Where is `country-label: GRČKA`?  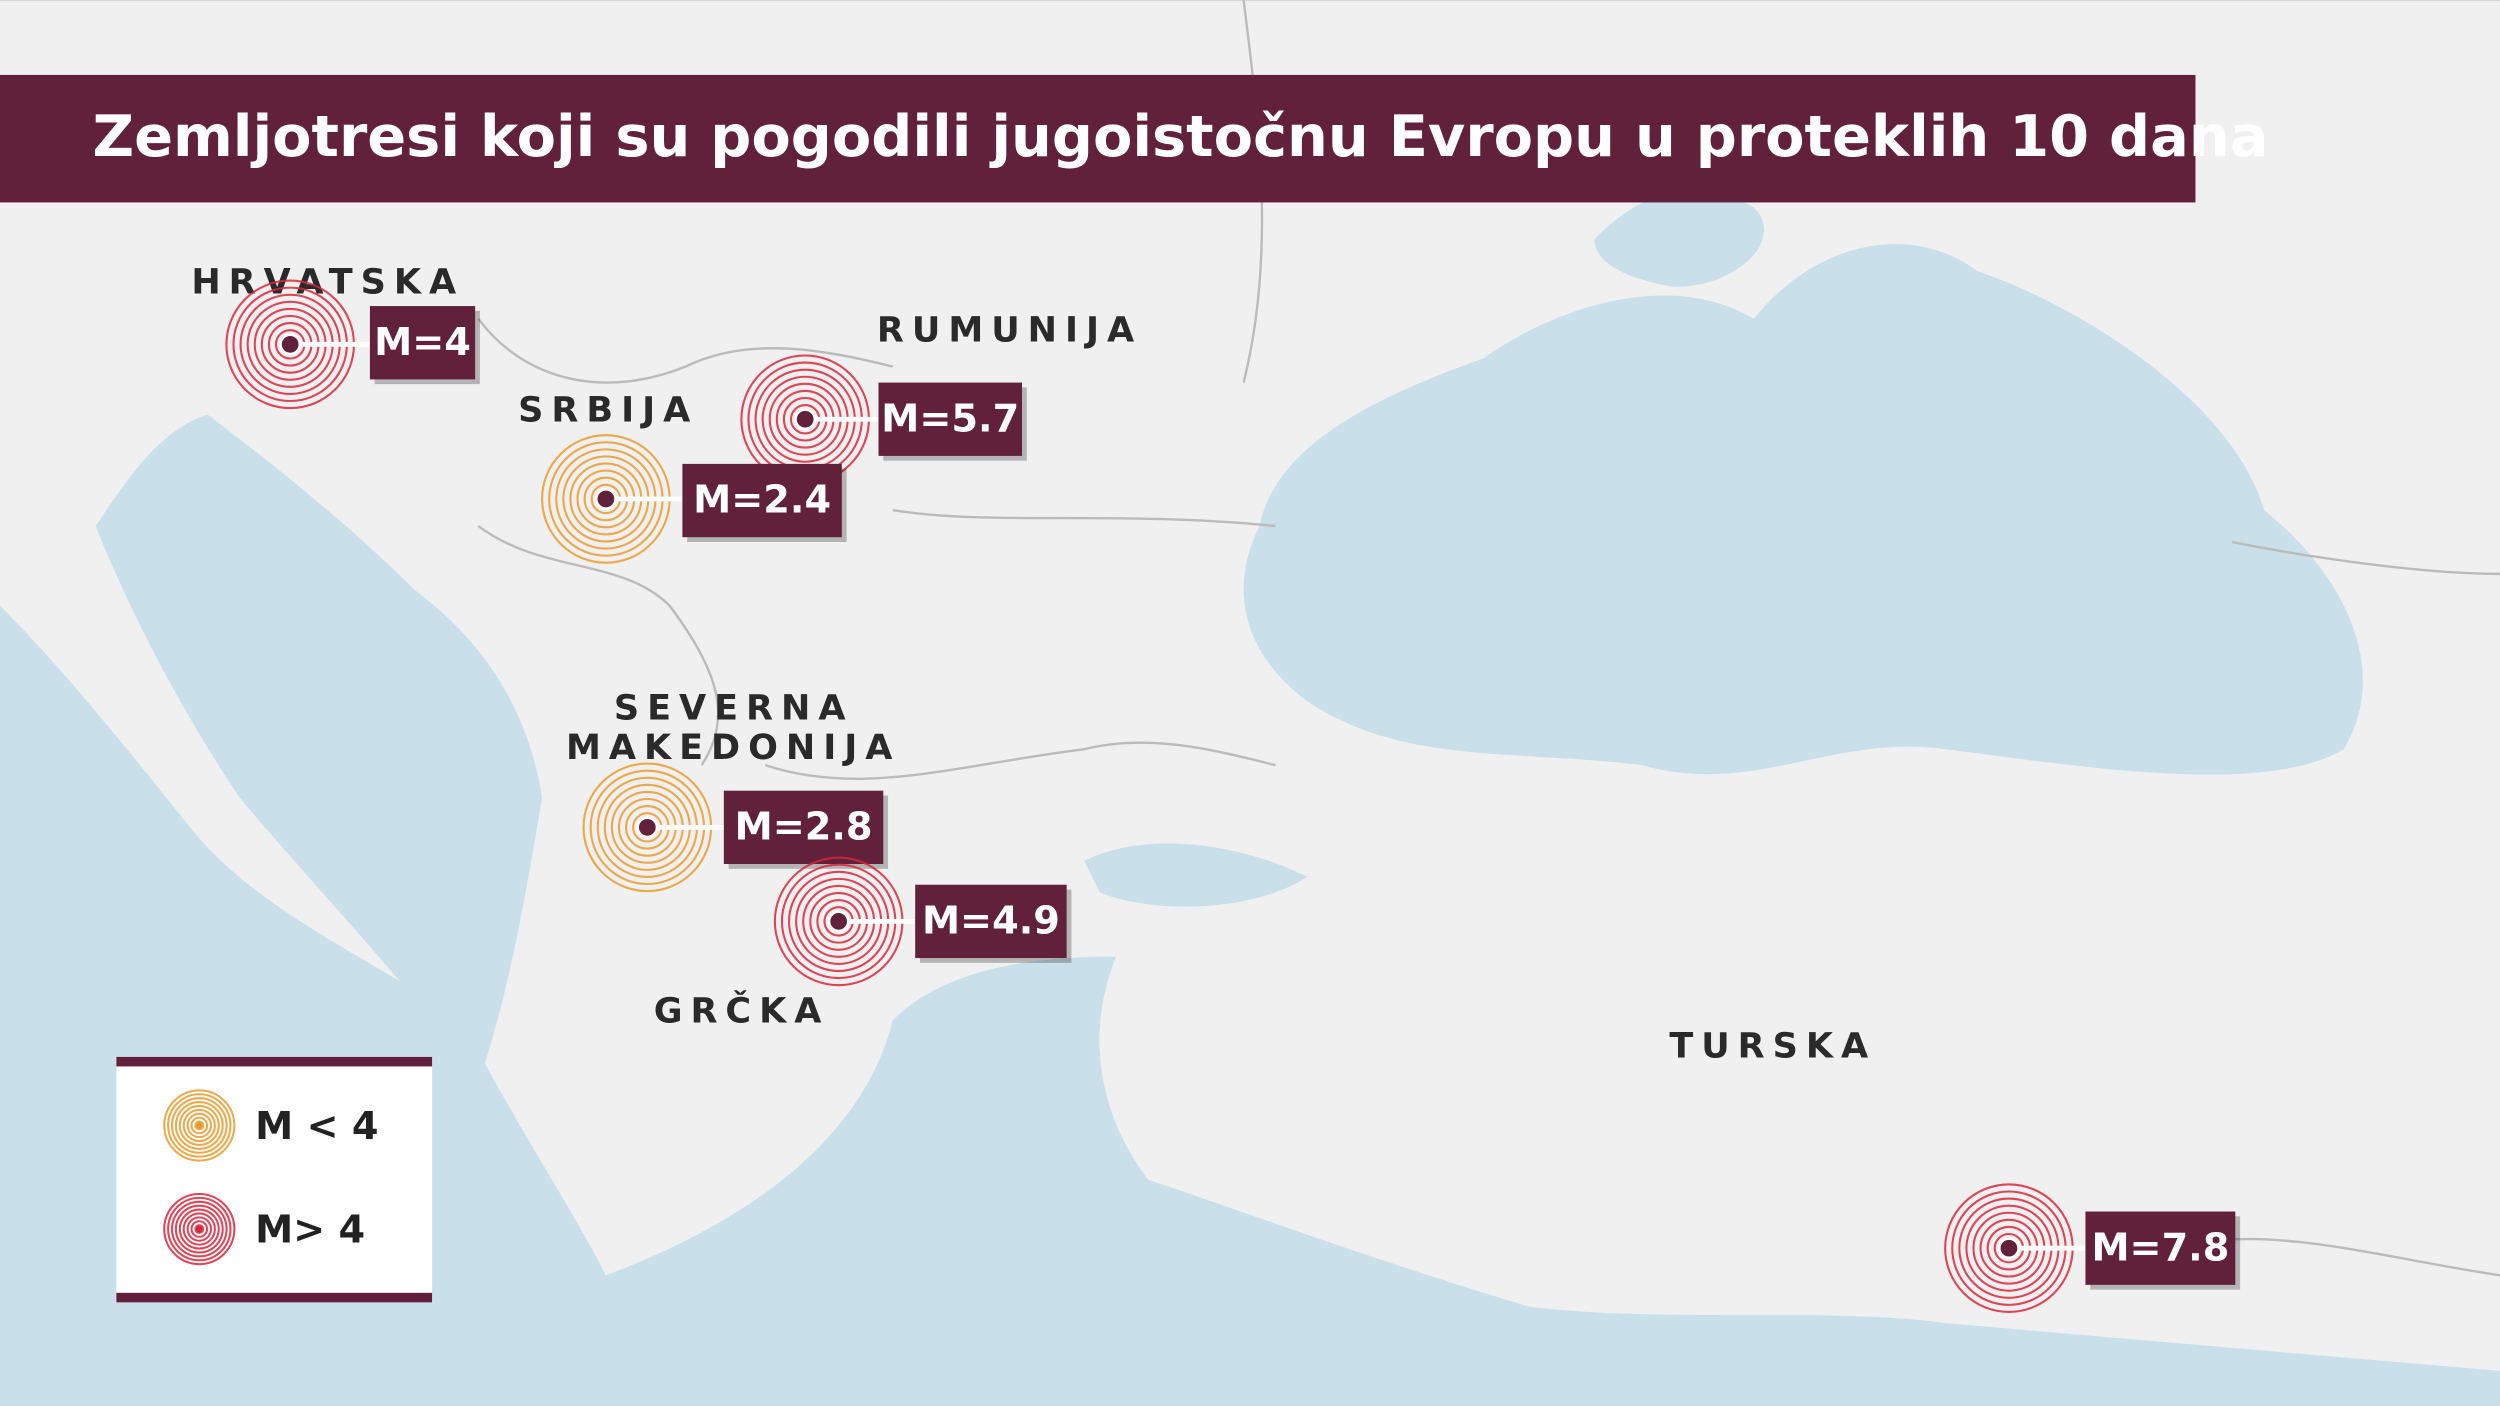 country-label: GRČKA is located at coordinates (742, 1010).